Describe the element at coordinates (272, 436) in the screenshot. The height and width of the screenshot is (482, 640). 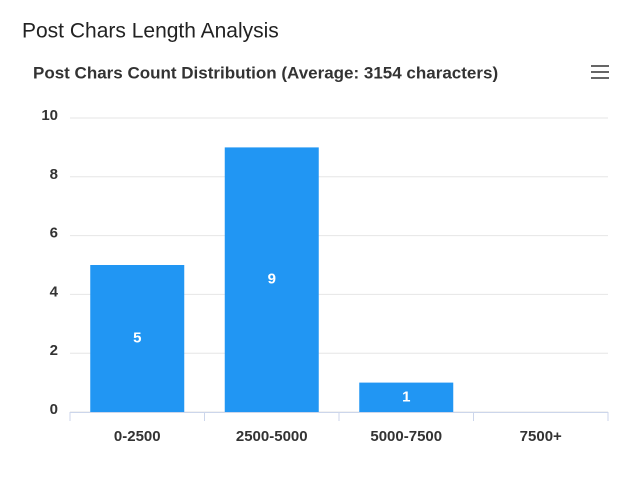
I see `x-tick-label: 2500-5000` at that location.